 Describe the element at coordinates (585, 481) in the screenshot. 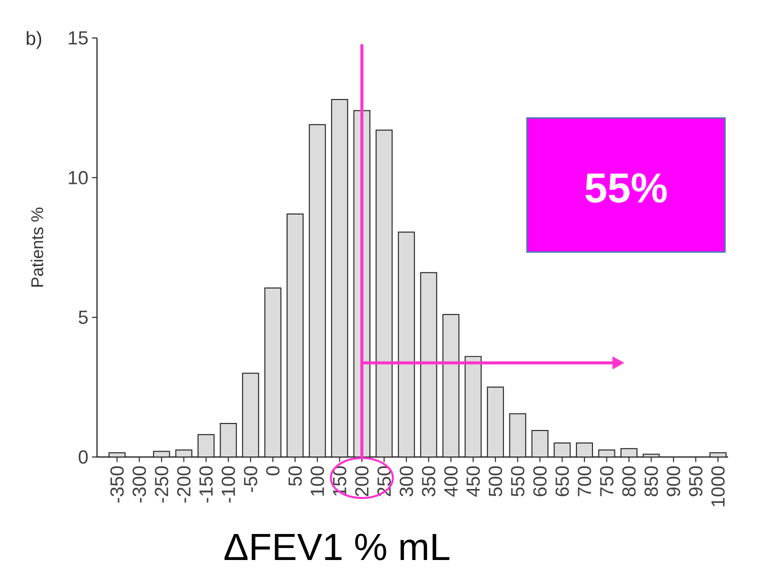

I see `x-tick-label: 700` at that location.